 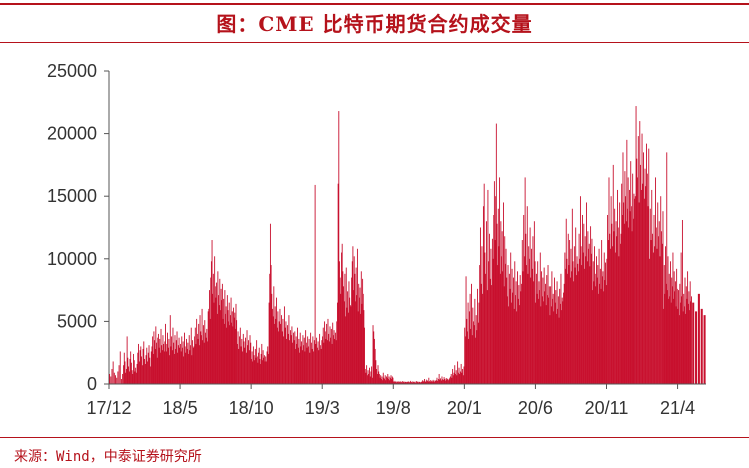 I want to click on x-tick-label: 20/1, so click(x=464, y=408).